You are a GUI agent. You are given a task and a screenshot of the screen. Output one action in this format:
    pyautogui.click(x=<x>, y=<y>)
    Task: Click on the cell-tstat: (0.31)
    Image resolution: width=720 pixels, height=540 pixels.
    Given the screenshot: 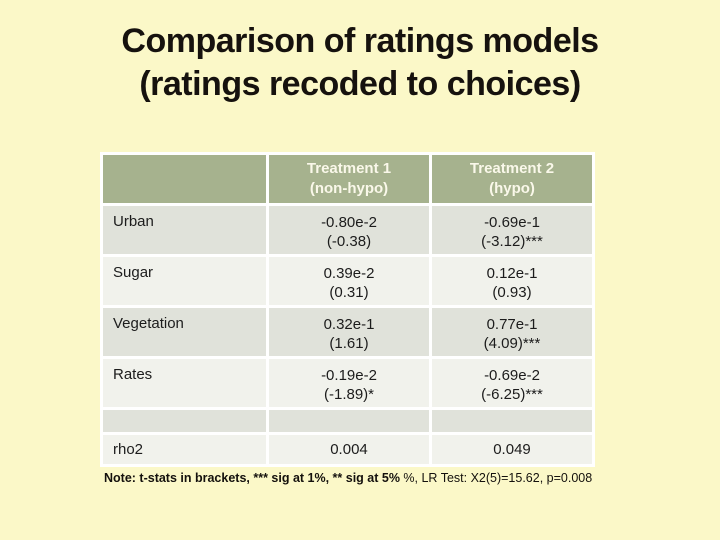 What is the action you would take?
    pyautogui.click(x=349, y=292)
    